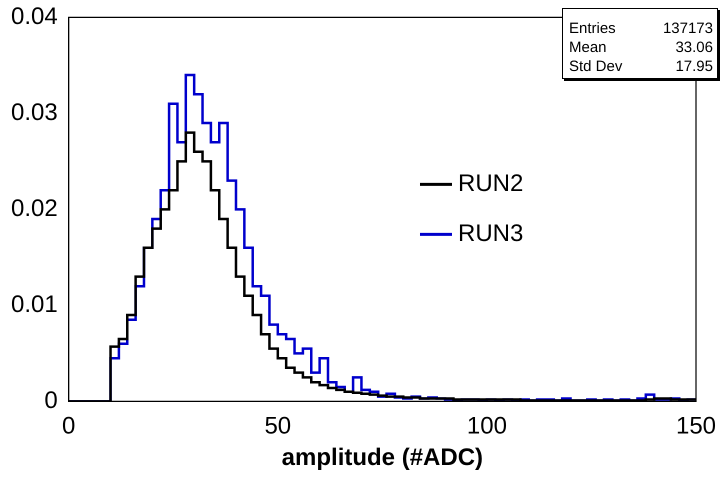 The image size is (726, 477). What do you see at coordinates (383, 458) in the screenshot?
I see `x-axis-title: amplitude (#ADC)` at bounding box center [383, 458].